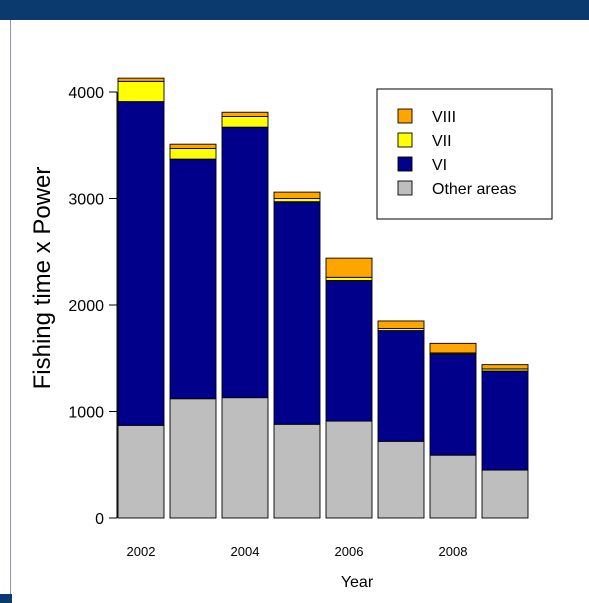 The height and width of the screenshot is (603, 589). I want to click on bar-segment-2006-vii, so click(349, 278).